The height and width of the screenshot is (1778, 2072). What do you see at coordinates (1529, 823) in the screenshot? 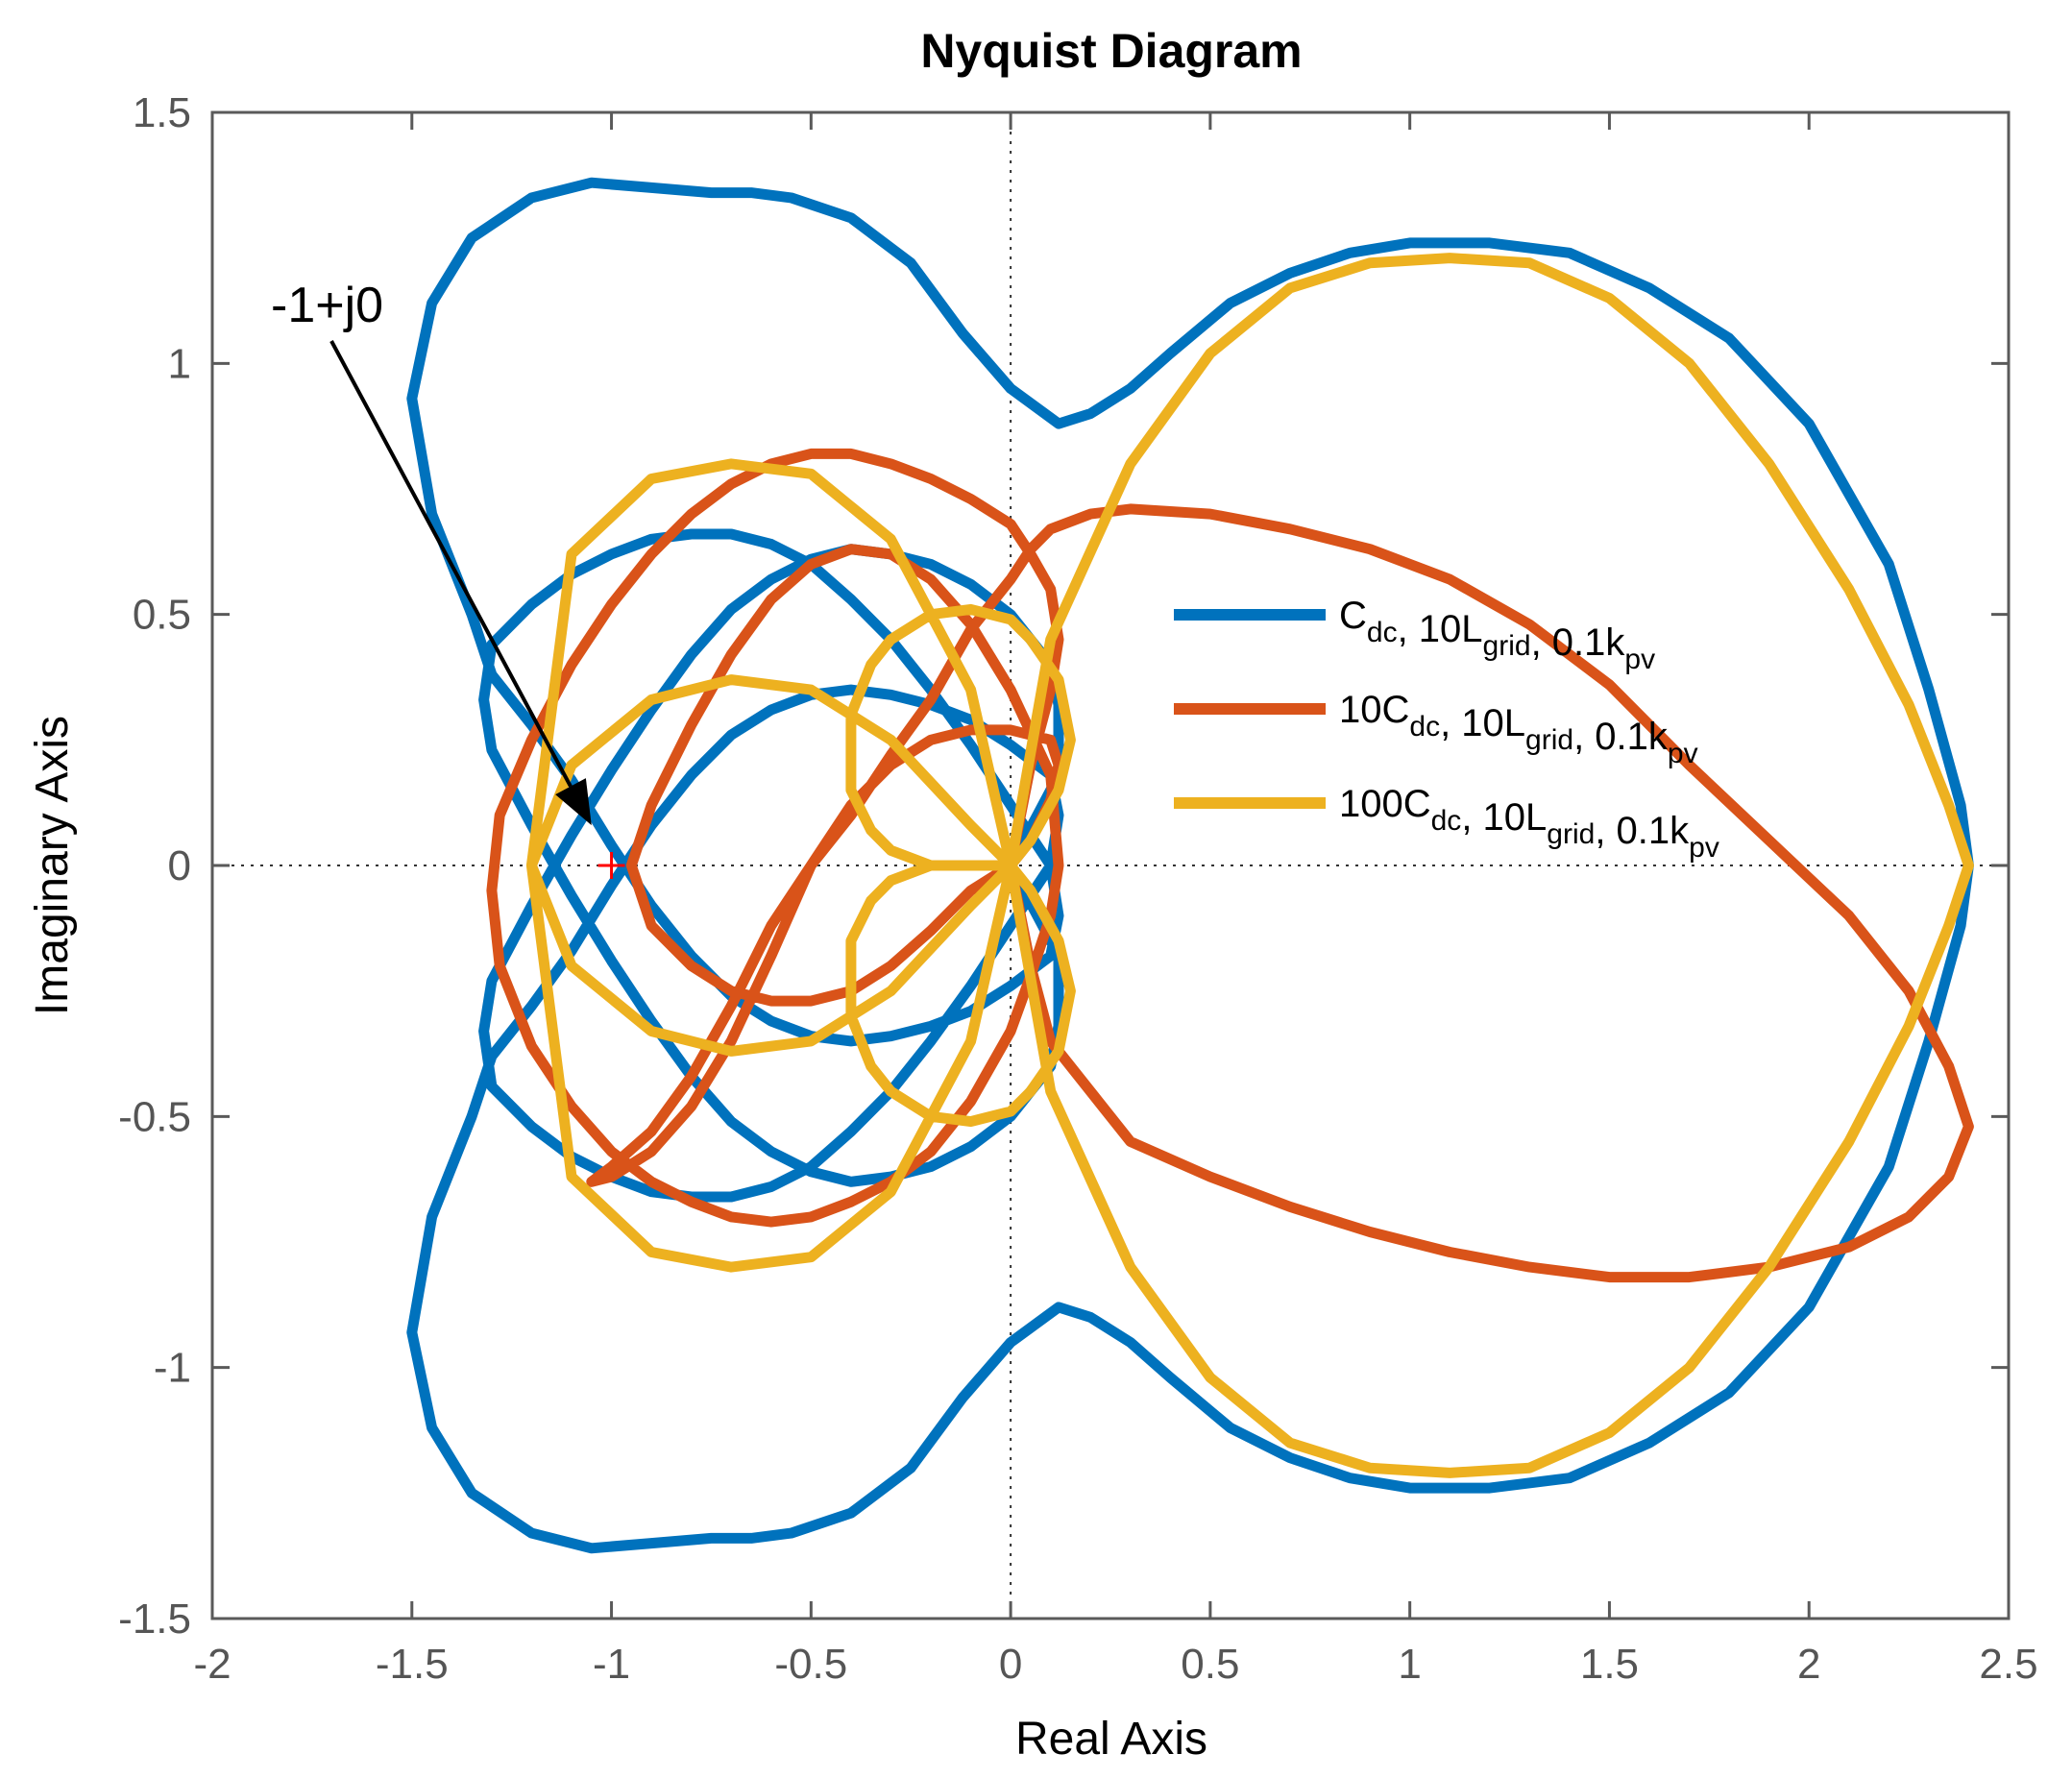
I see `legend-label-3: 100Cdc, 10Lgrid, 0.1kpv` at bounding box center [1529, 823].